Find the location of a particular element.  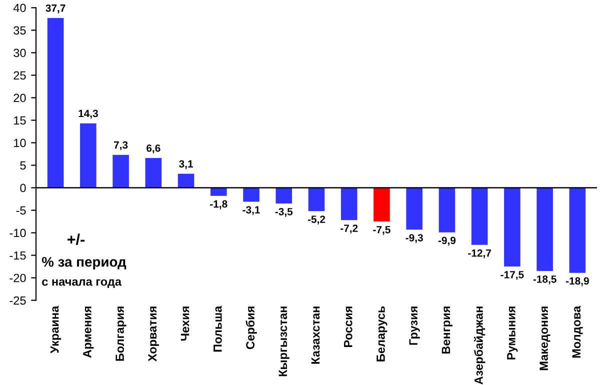

x-tick-label: Македония is located at coordinates (545, 338).